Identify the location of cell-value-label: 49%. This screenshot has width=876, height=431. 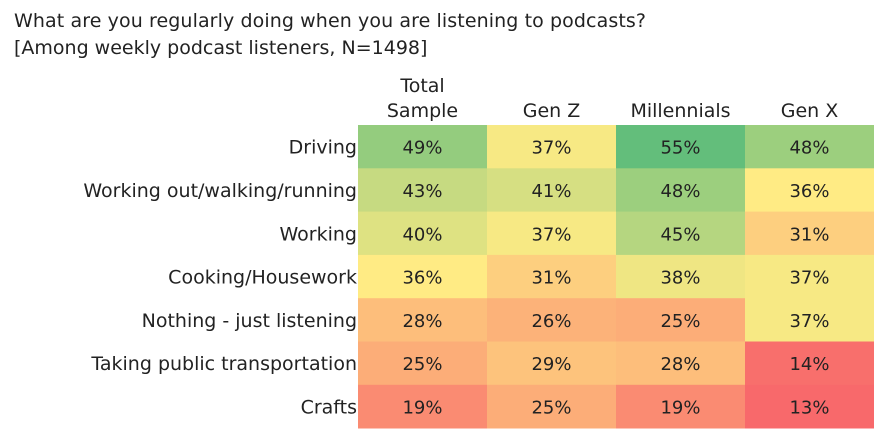
(422, 148).